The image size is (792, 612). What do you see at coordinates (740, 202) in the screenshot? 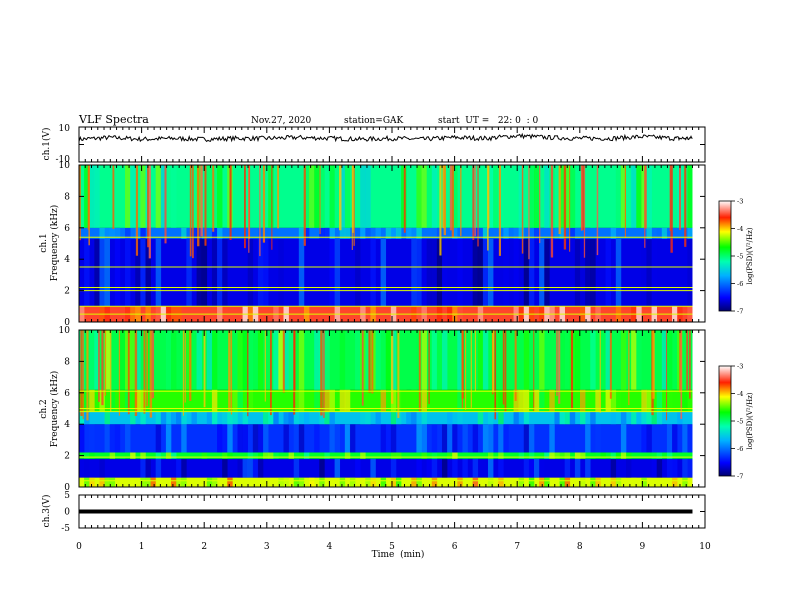
I see `colorbar-tick-label: -3` at bounding box center [740, 202].